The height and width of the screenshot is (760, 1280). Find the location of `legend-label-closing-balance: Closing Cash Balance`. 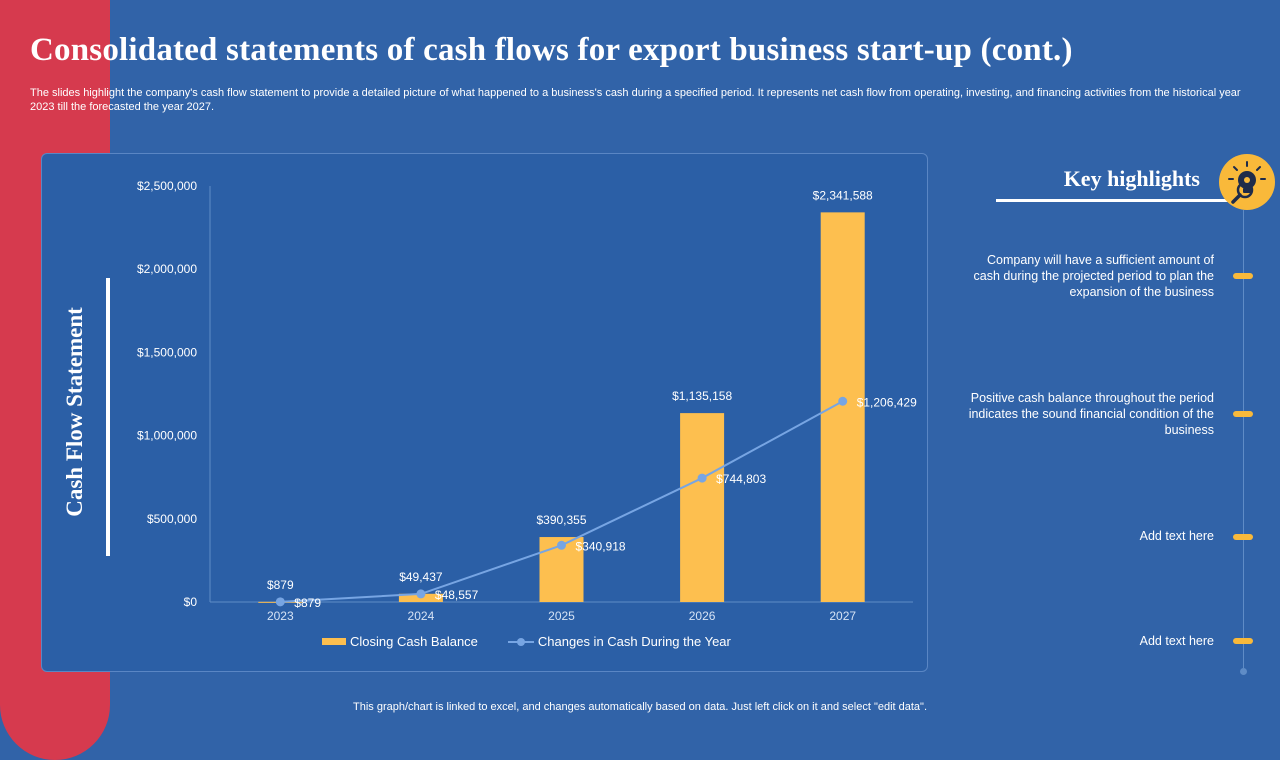

legend-label-closing-balance: Closing Cash Balance is located at coordinates (414, 641).